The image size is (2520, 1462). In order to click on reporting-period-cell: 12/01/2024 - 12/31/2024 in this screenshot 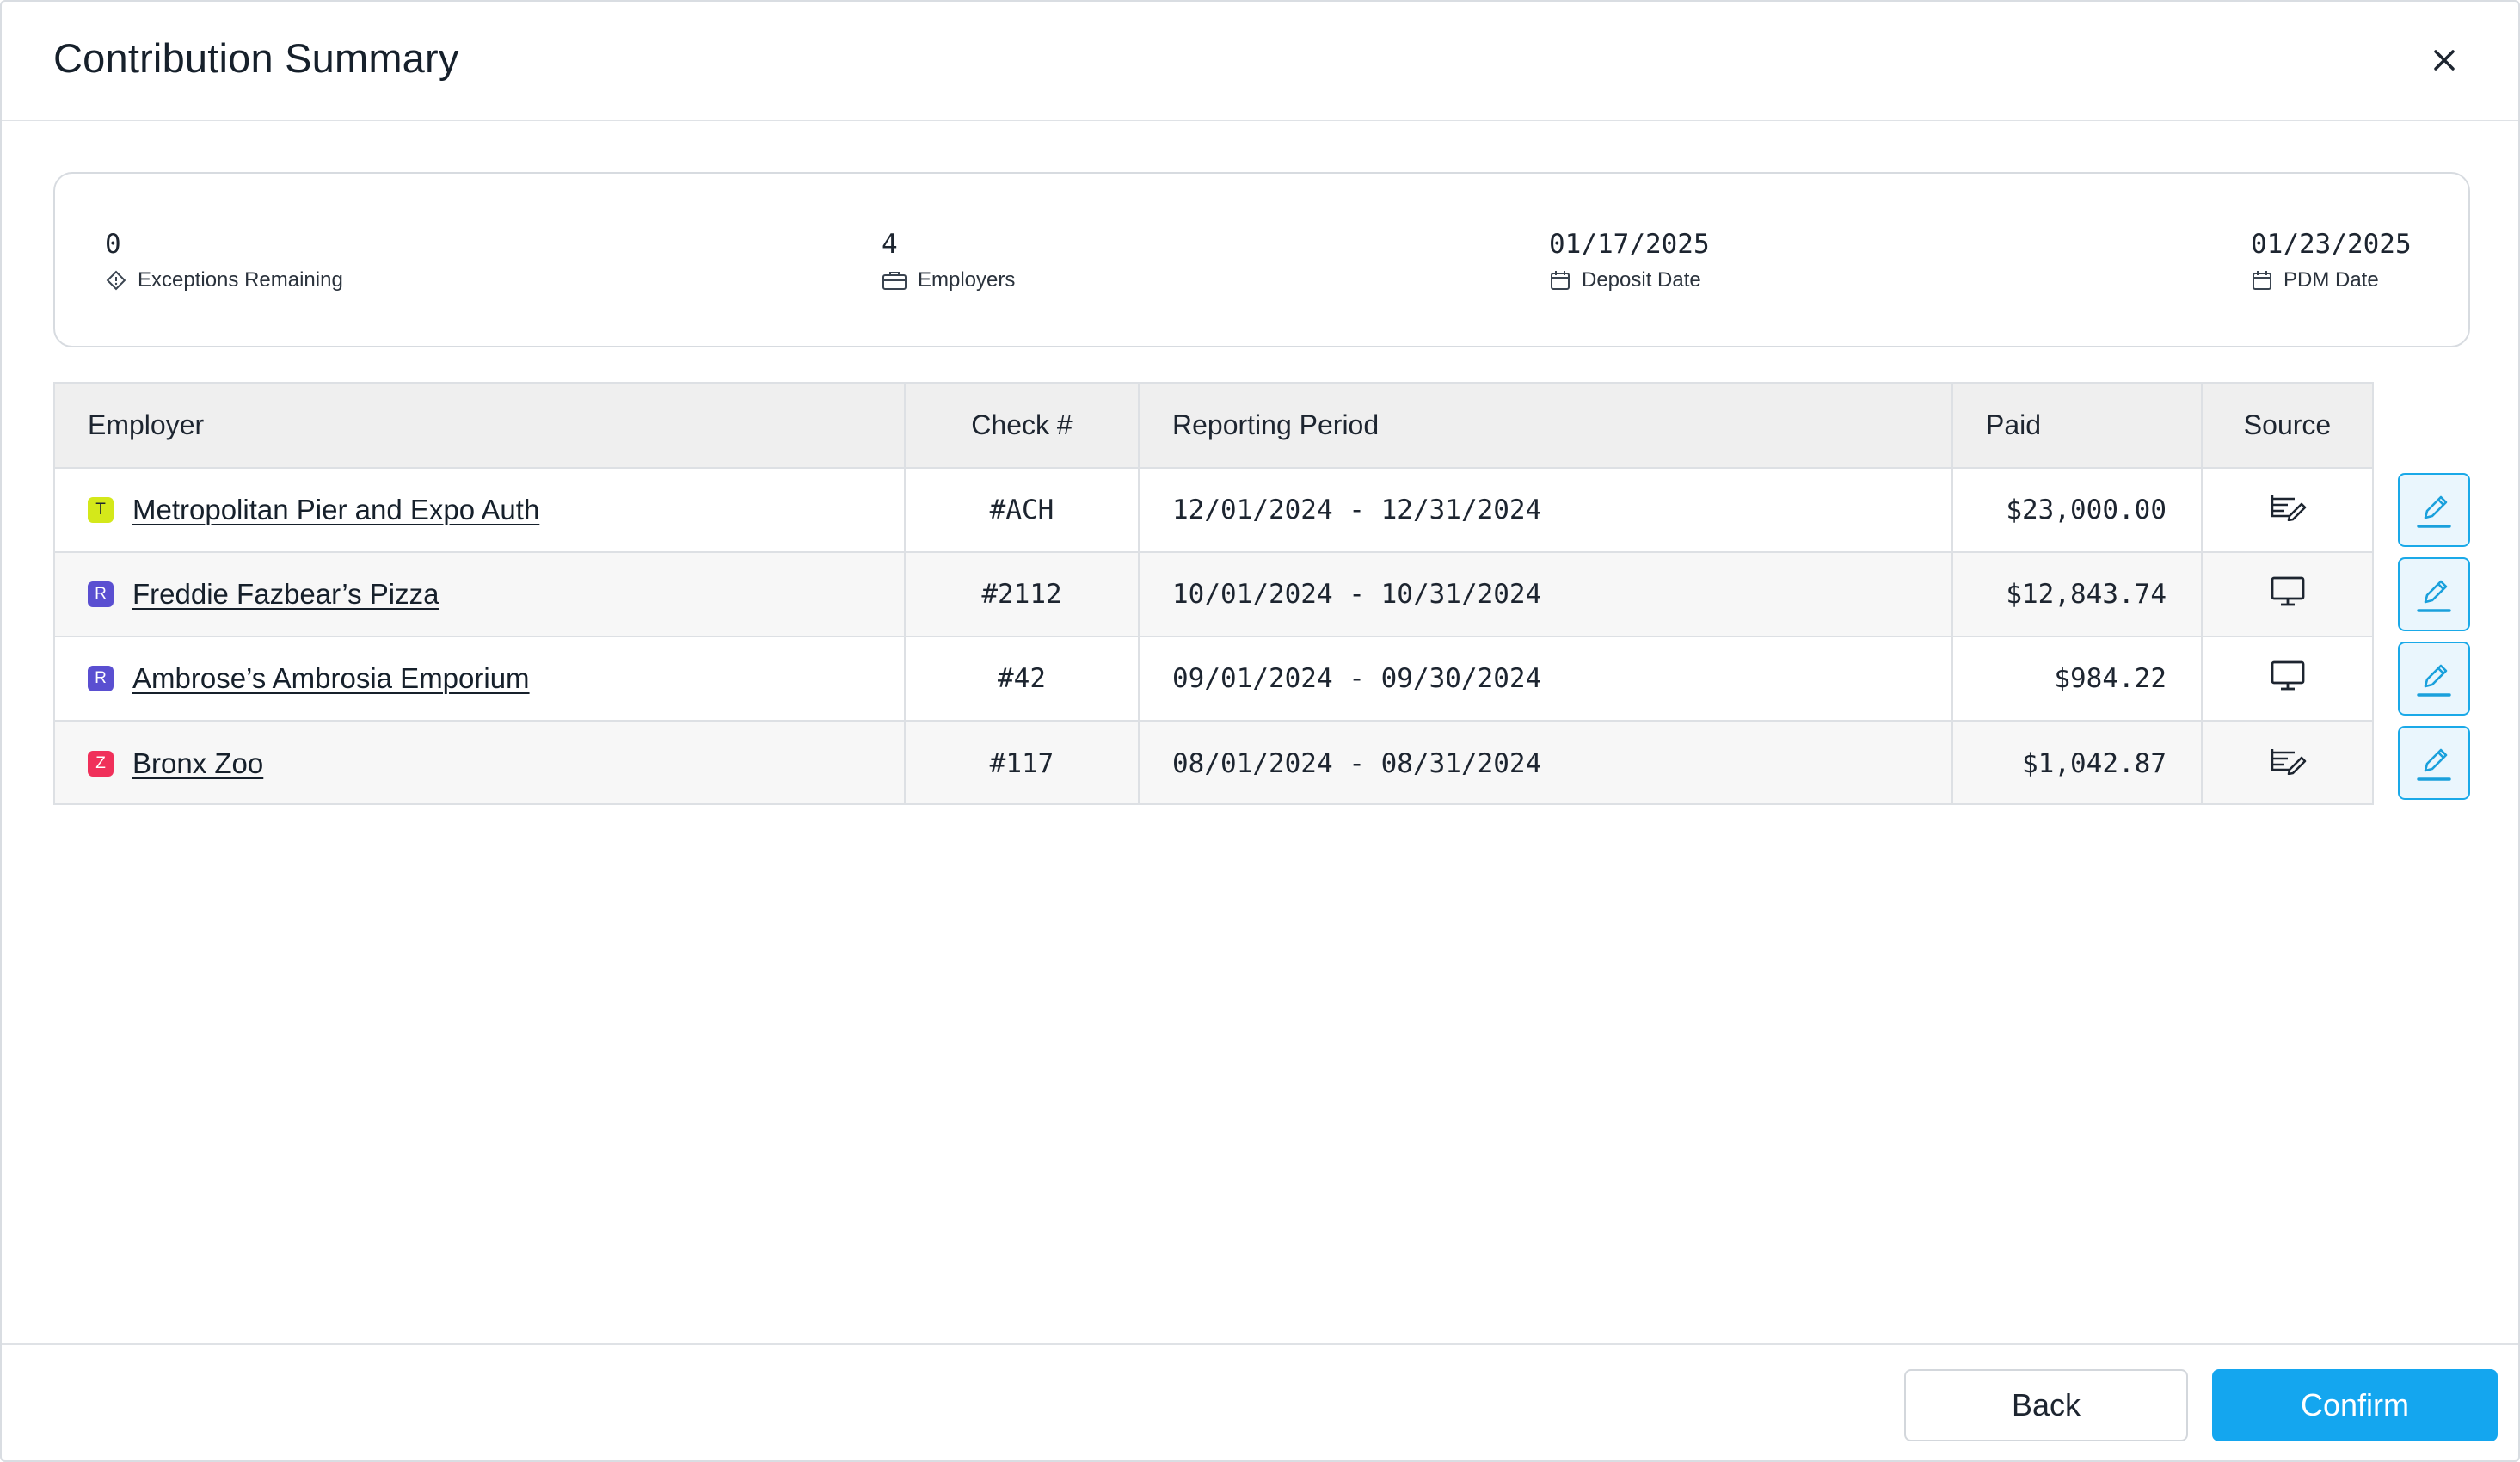, I will do `click(1546, 511)`.